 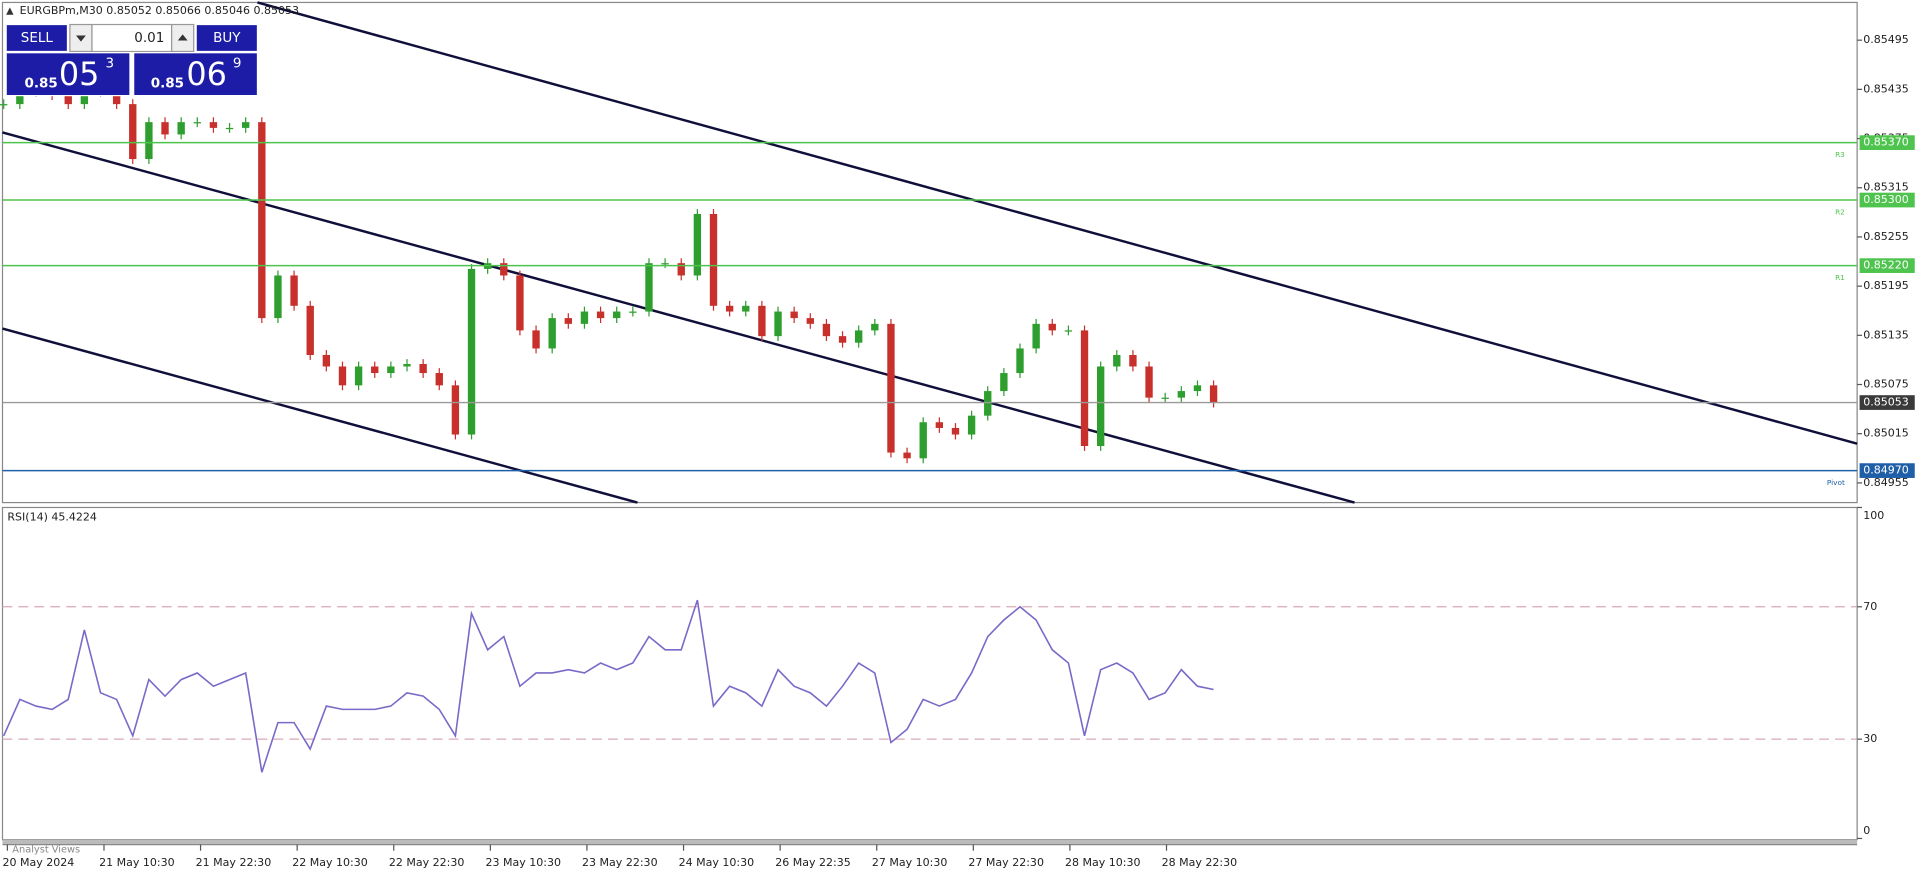 I want to click on level-name: R1, so click(x=1840, y=277).